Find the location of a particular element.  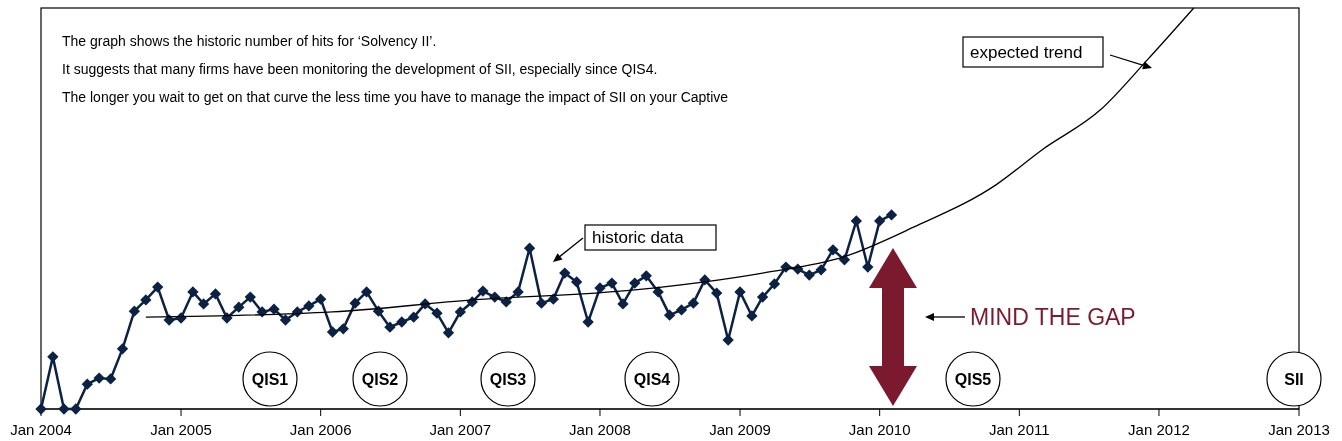

annotation: It suggests that many firms have been monitoring the development of SII, especially since QIS4. is located at coordinates (360, 69).